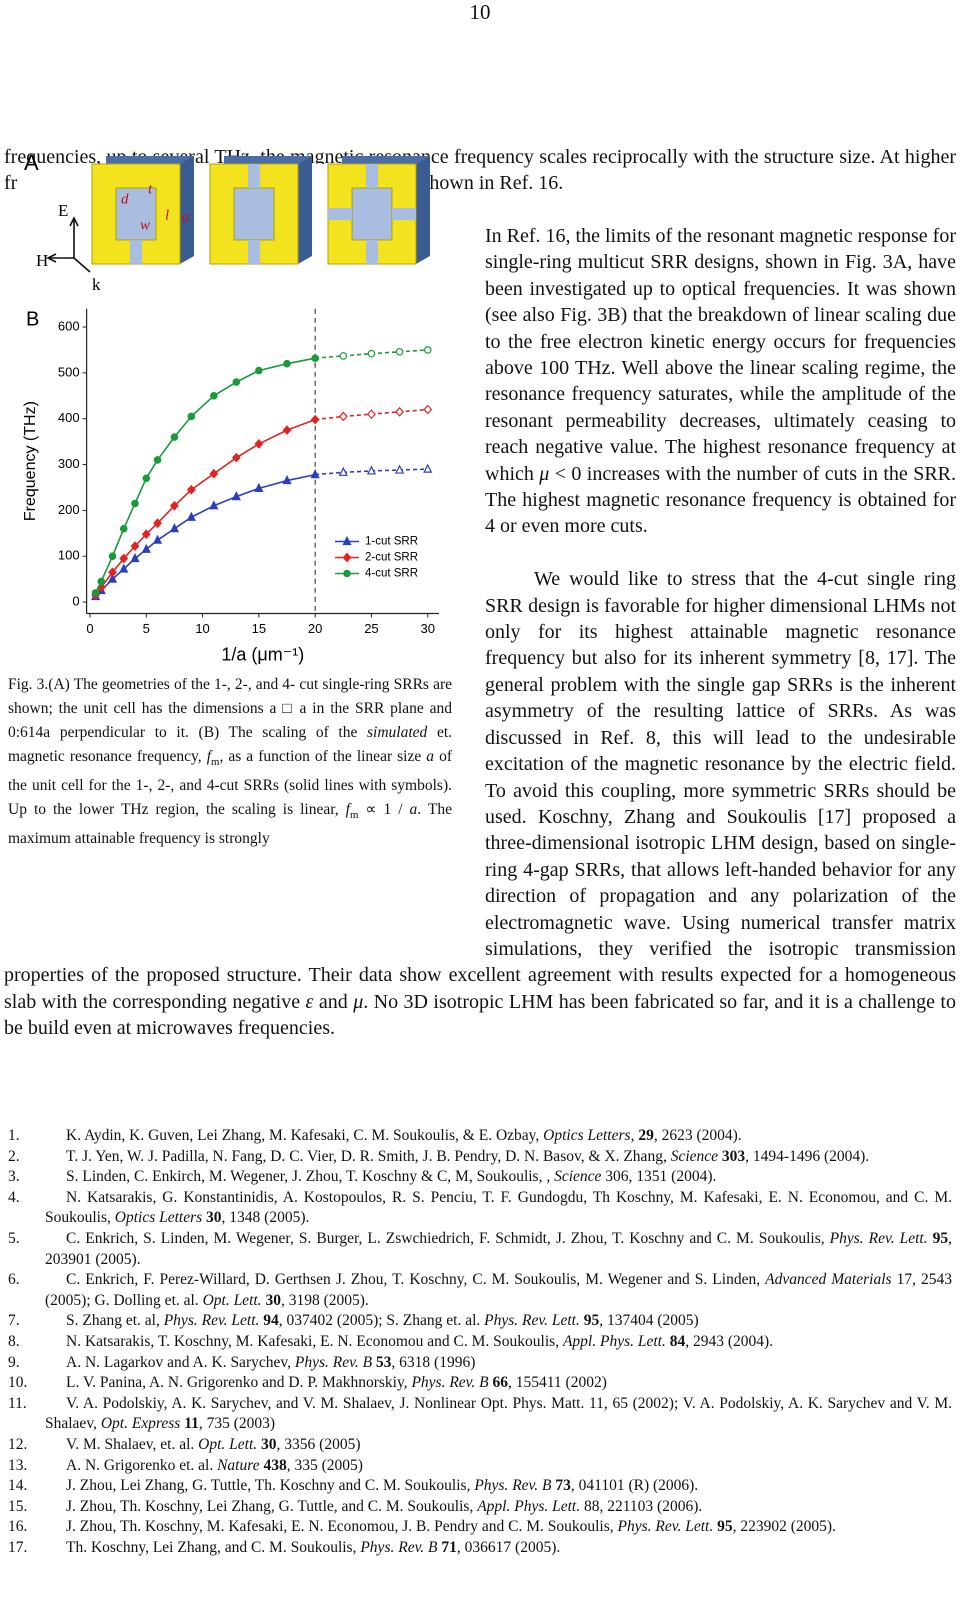  Describe the element at coordinates (14, 1135) in the screenshot. I see `reference-number: 1.` at that location.